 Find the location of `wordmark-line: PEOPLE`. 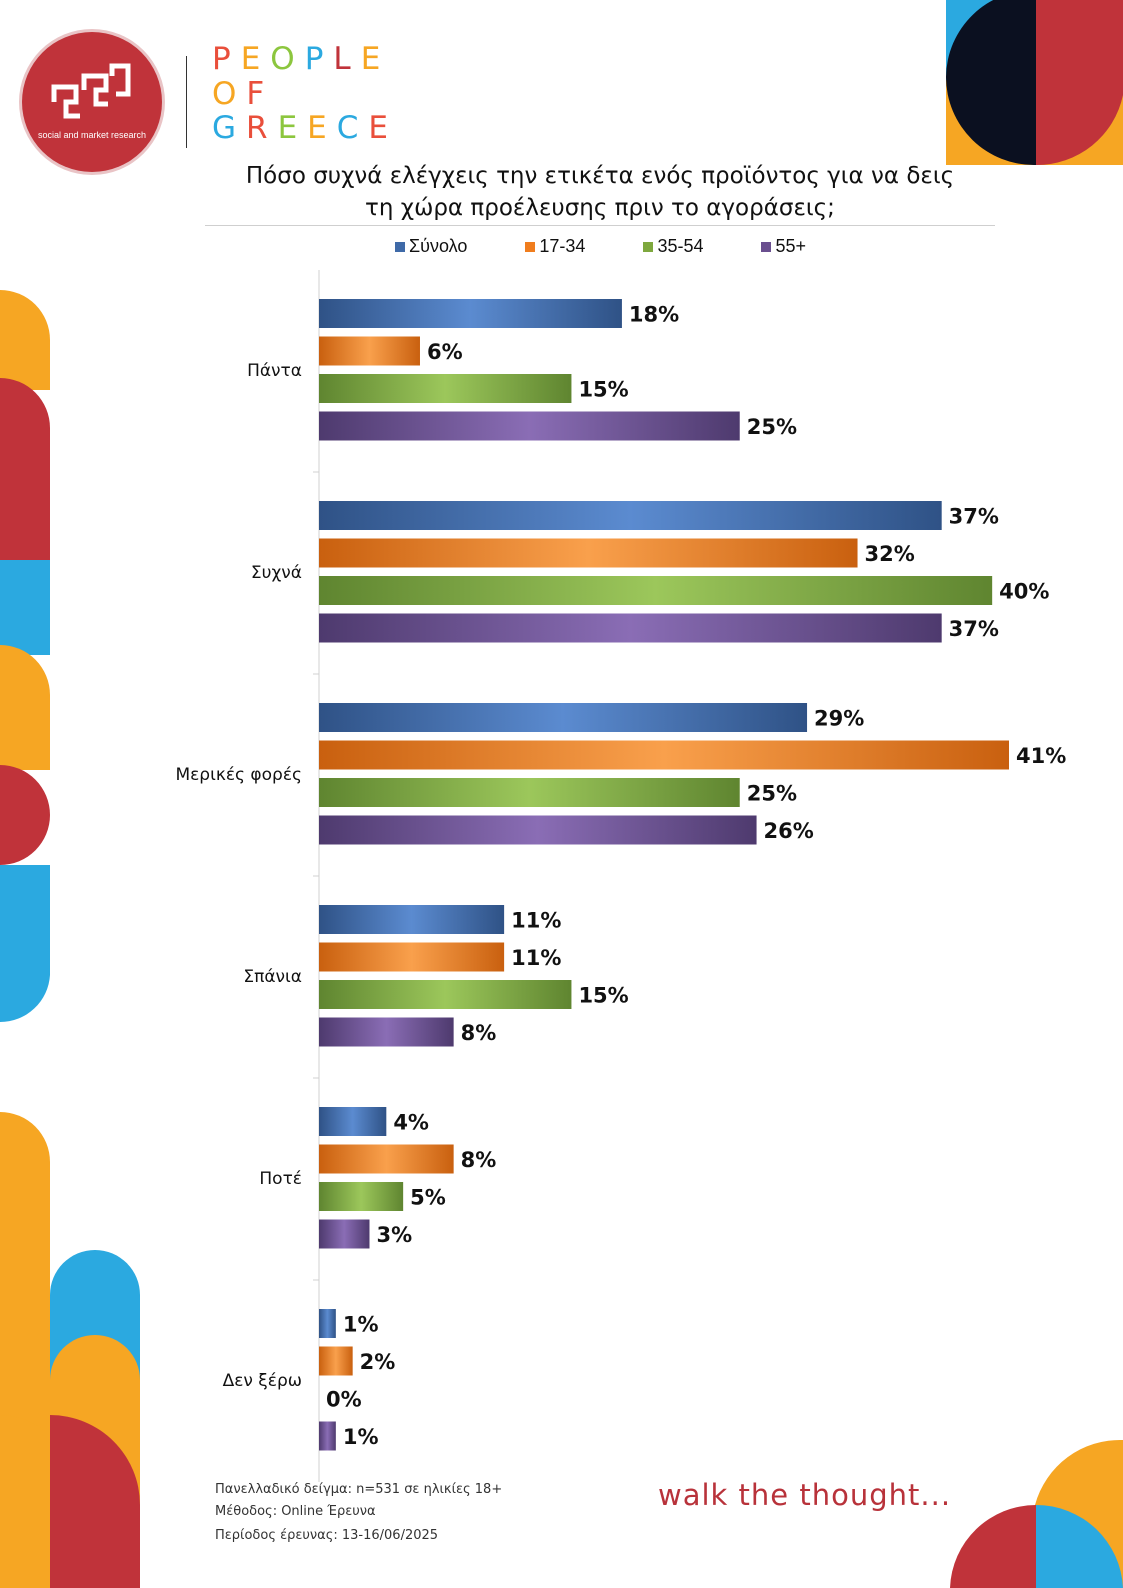

wordmark-line: PEOPLE is located at coordinates (301, 59).